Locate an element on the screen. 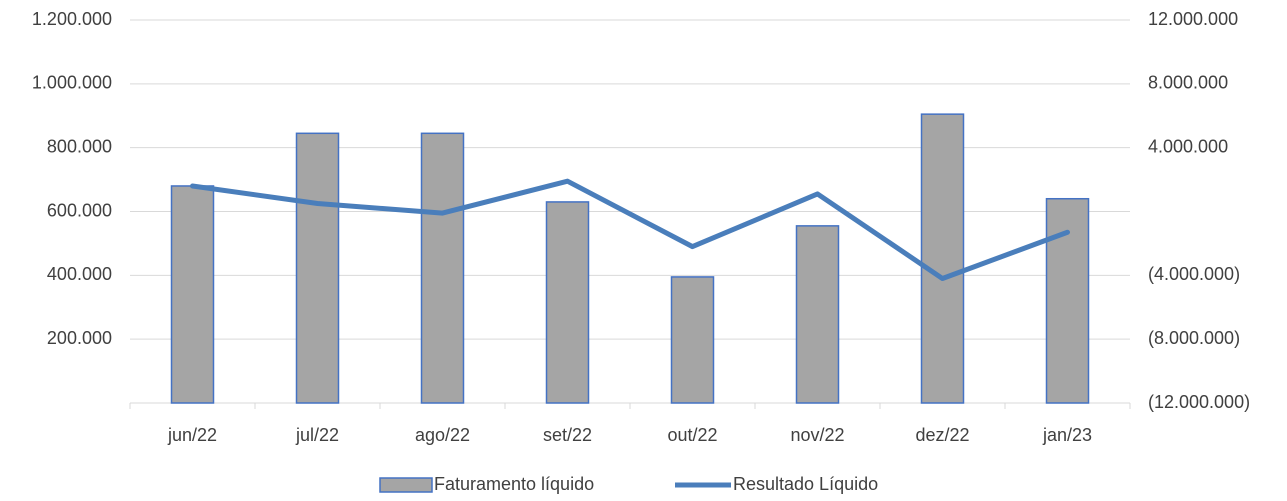  y-tick-label: 200.000 is located at coordinates (79, 338).